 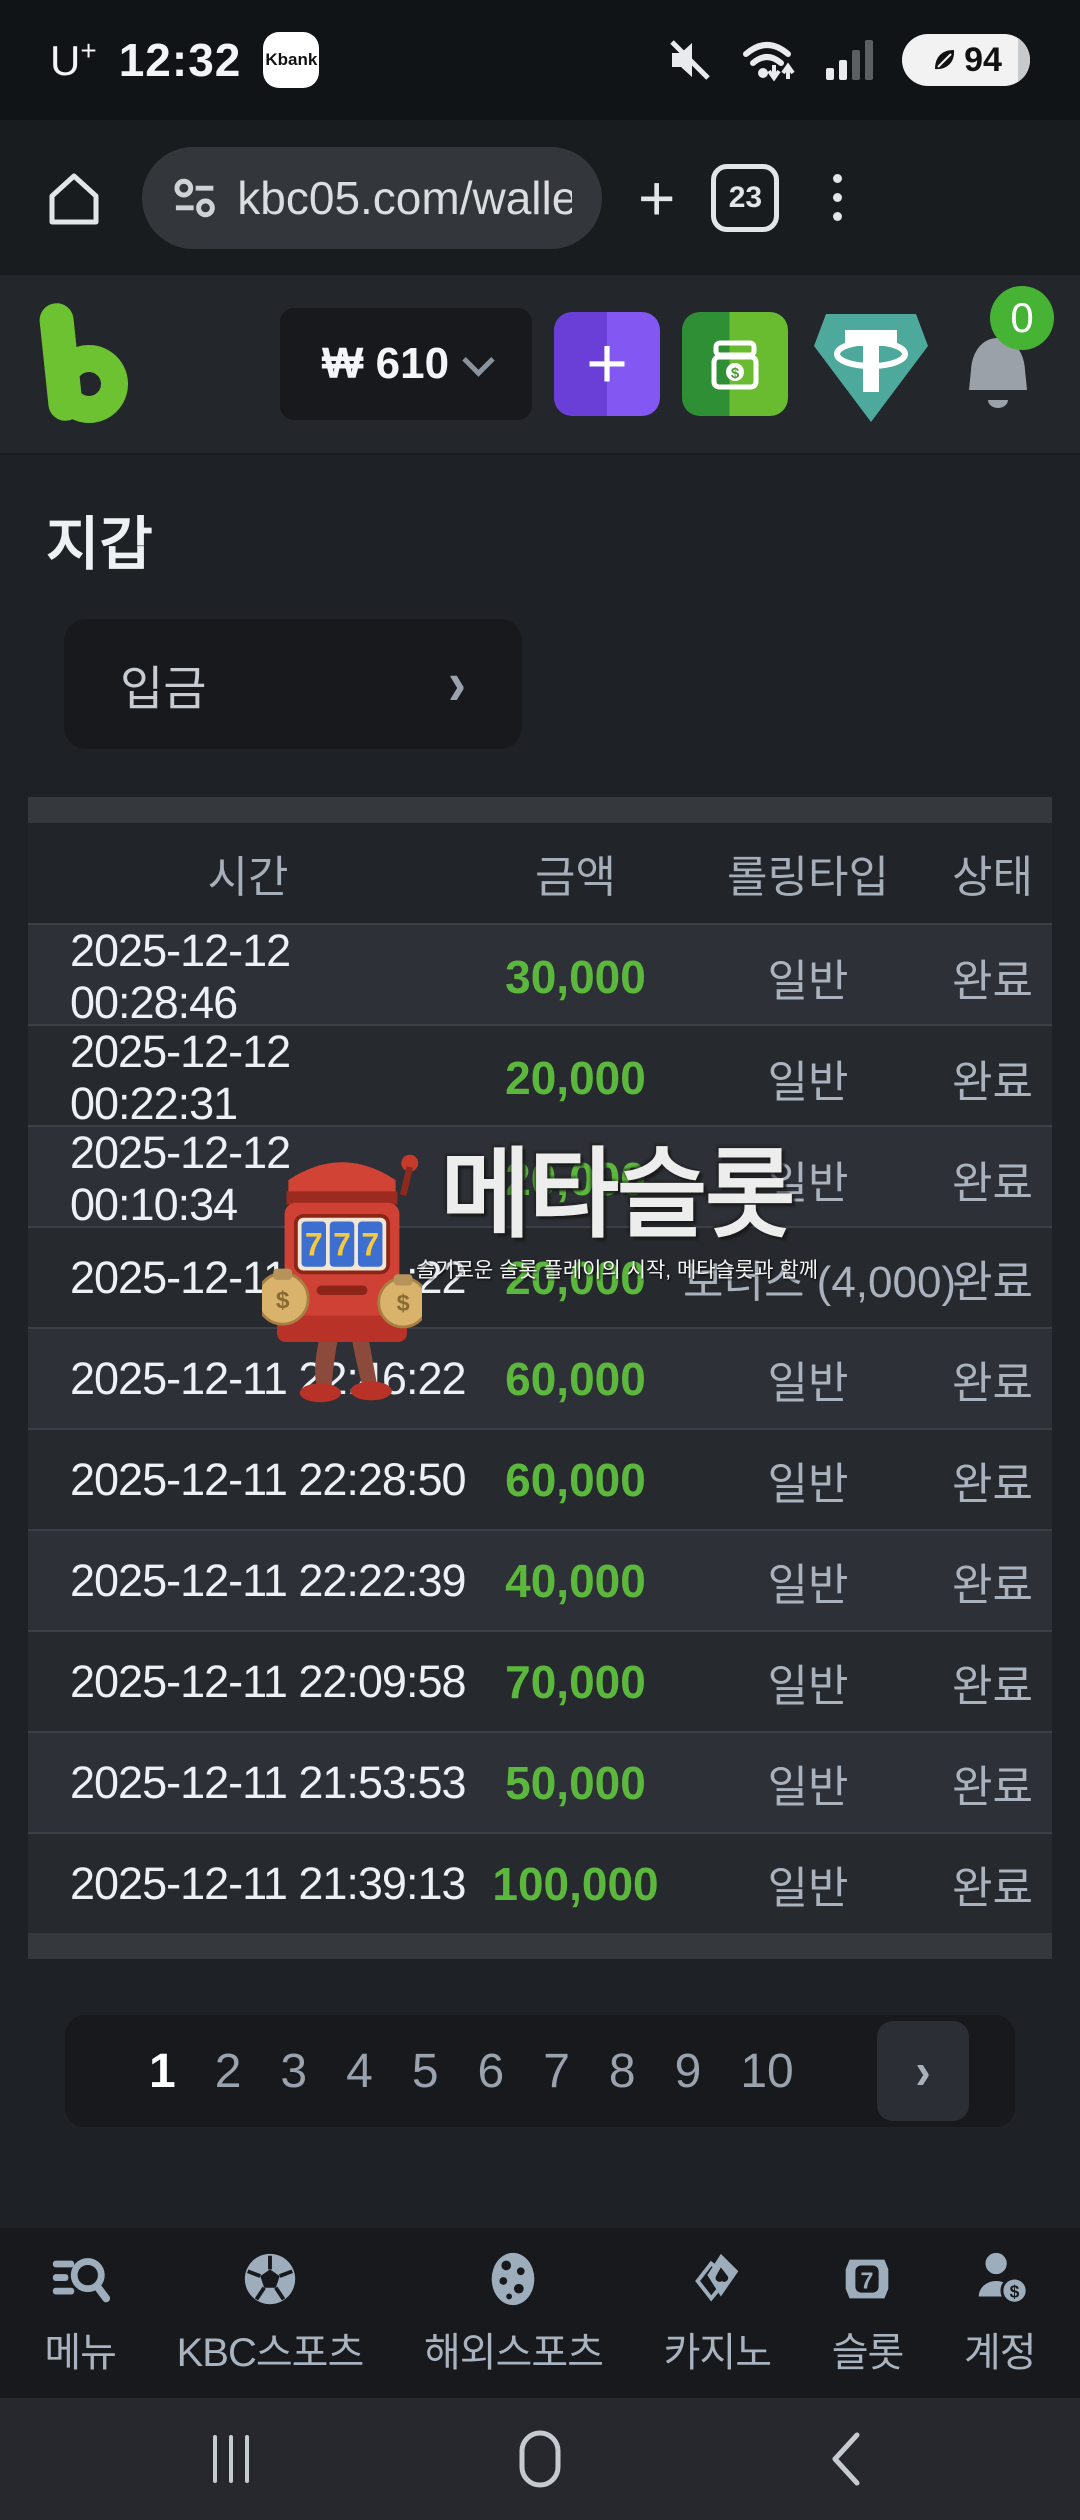 I want to click on table-row: 2025-12-12 00:28:46 30,000 일반 완료, so click(x=540, y=975).